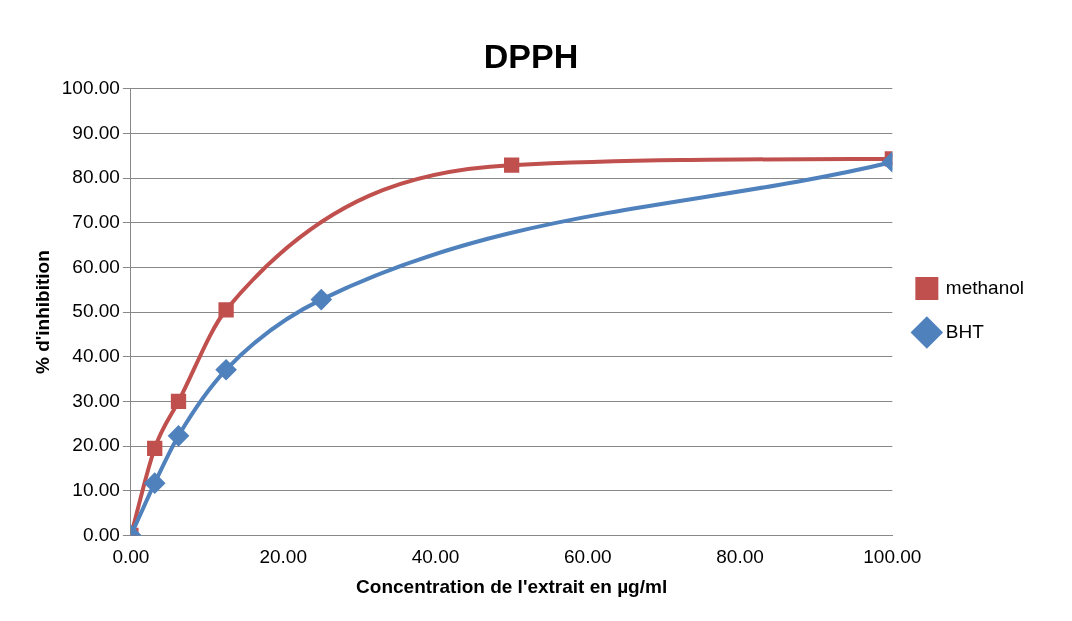 The height and width of the screenshot is (621, 1072). Describe the element at coordinates (740, 557) in the screenshot. I see `x-tick-label: 80.00` at that location.